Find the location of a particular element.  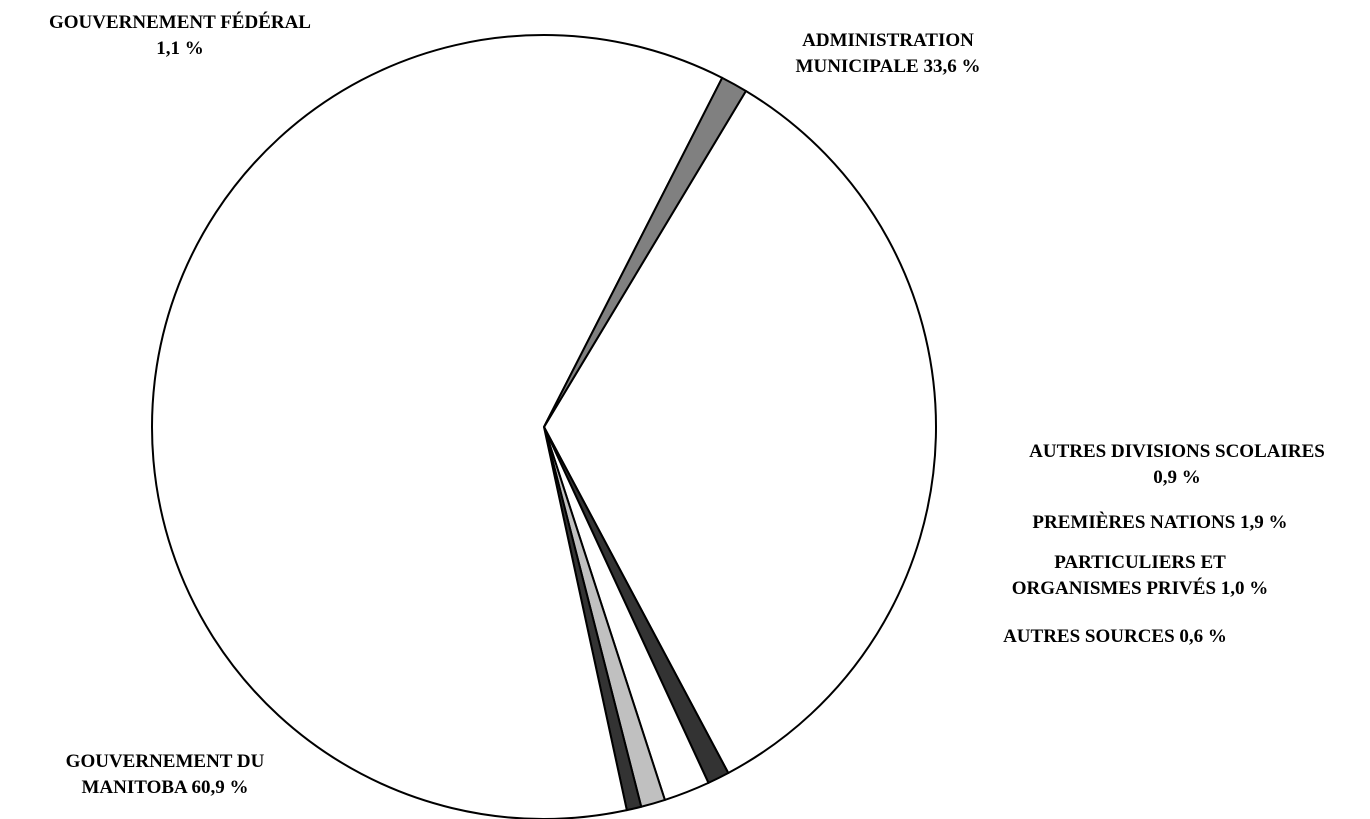

slice-label-autres-sources: AUTRES SOURCES 0,6 % is located at coordinates (1115, 637).